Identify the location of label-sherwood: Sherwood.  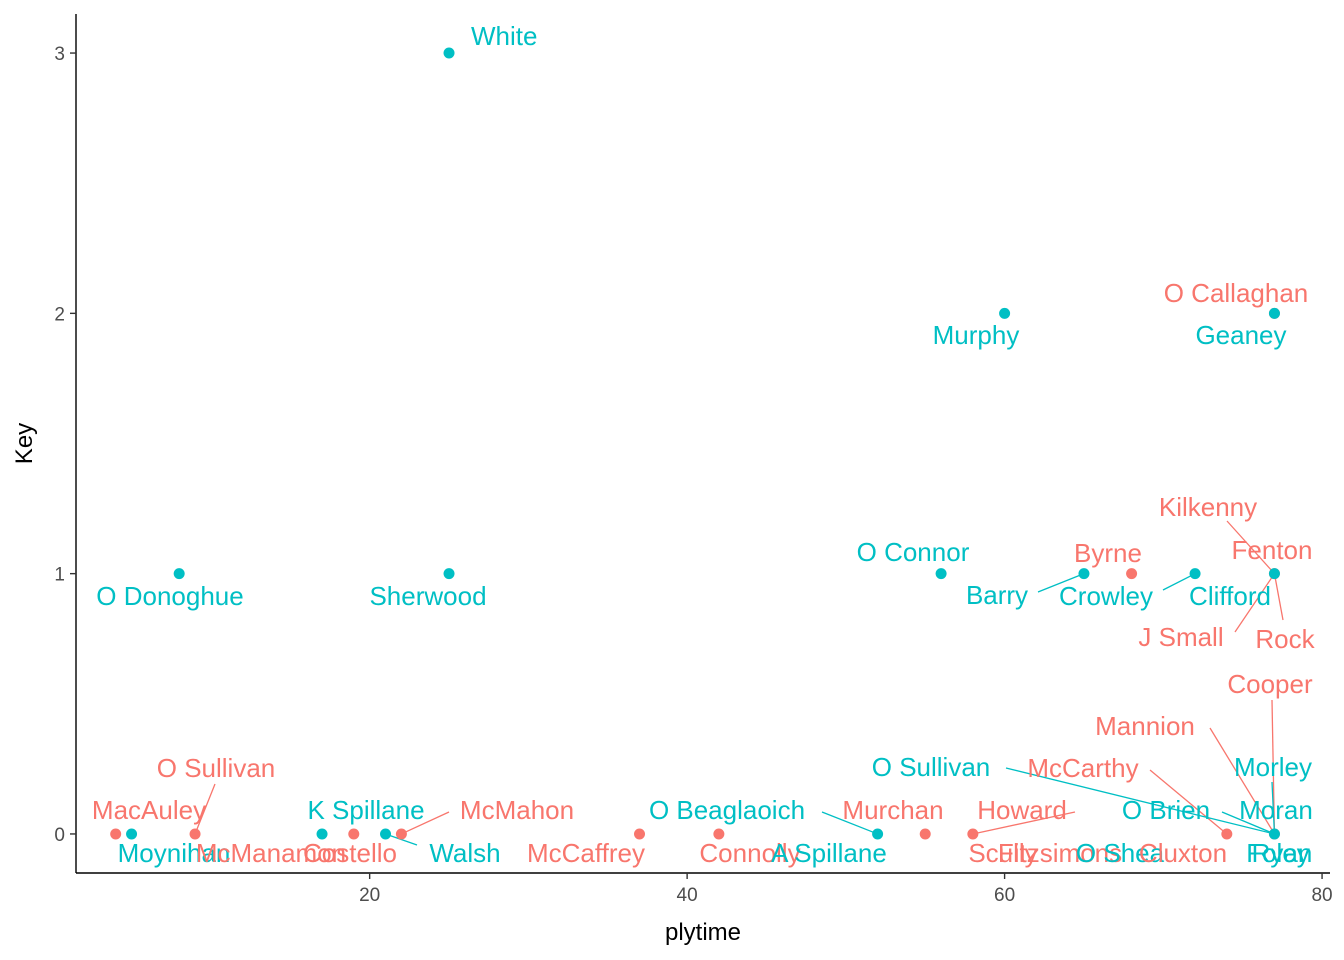
(427, 596).